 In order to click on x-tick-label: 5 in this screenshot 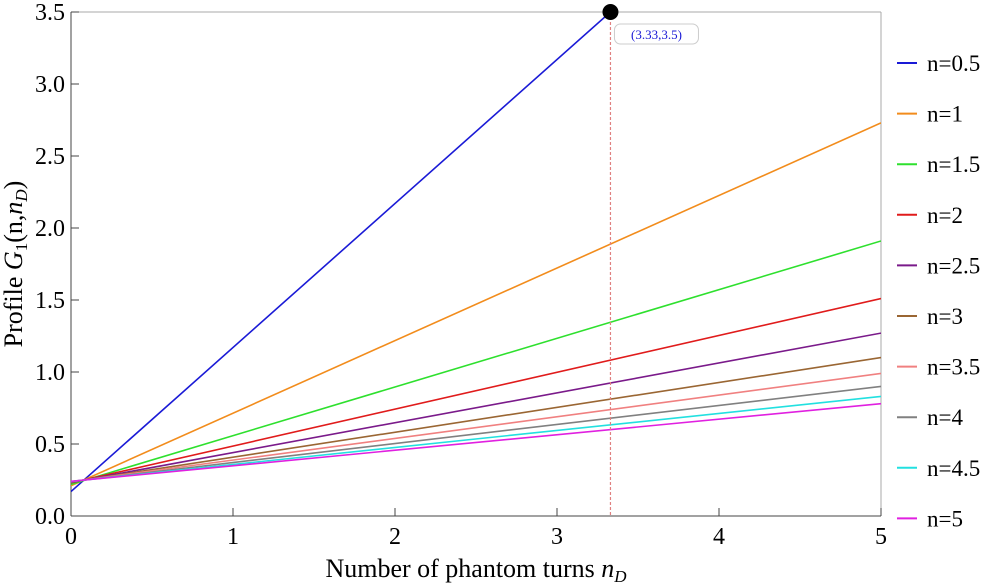, I will do `click(881, 537)`.